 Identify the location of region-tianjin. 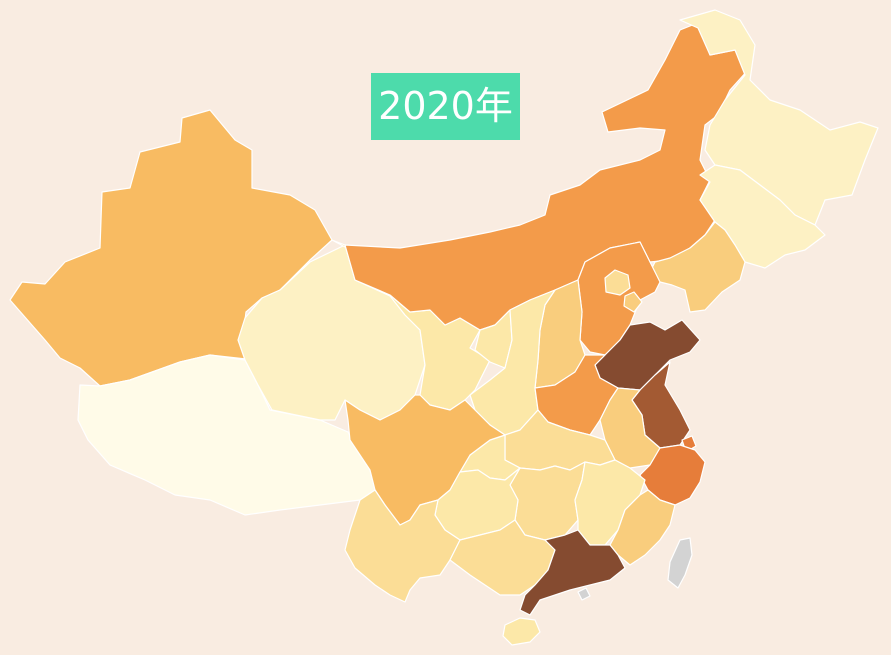
(633, 302).